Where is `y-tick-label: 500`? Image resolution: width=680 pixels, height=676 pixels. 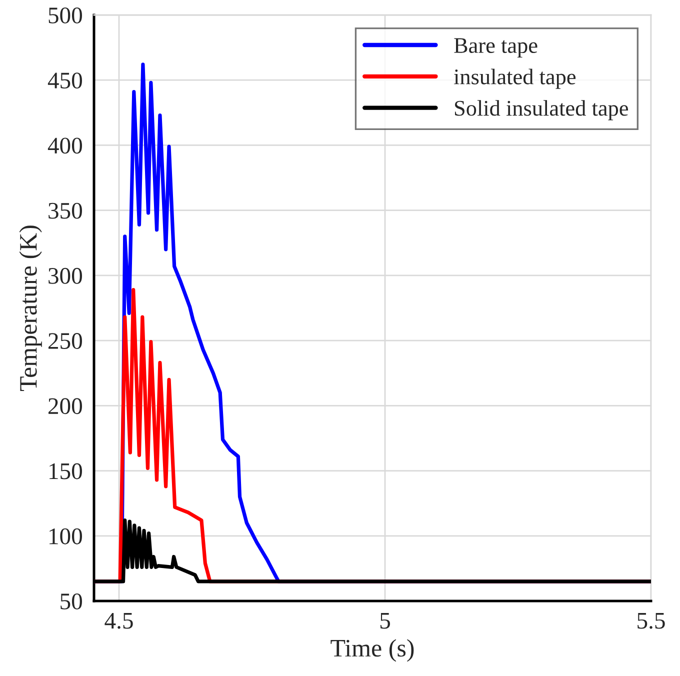
y-tick-label: 500 is located at coordinates (65, 15).